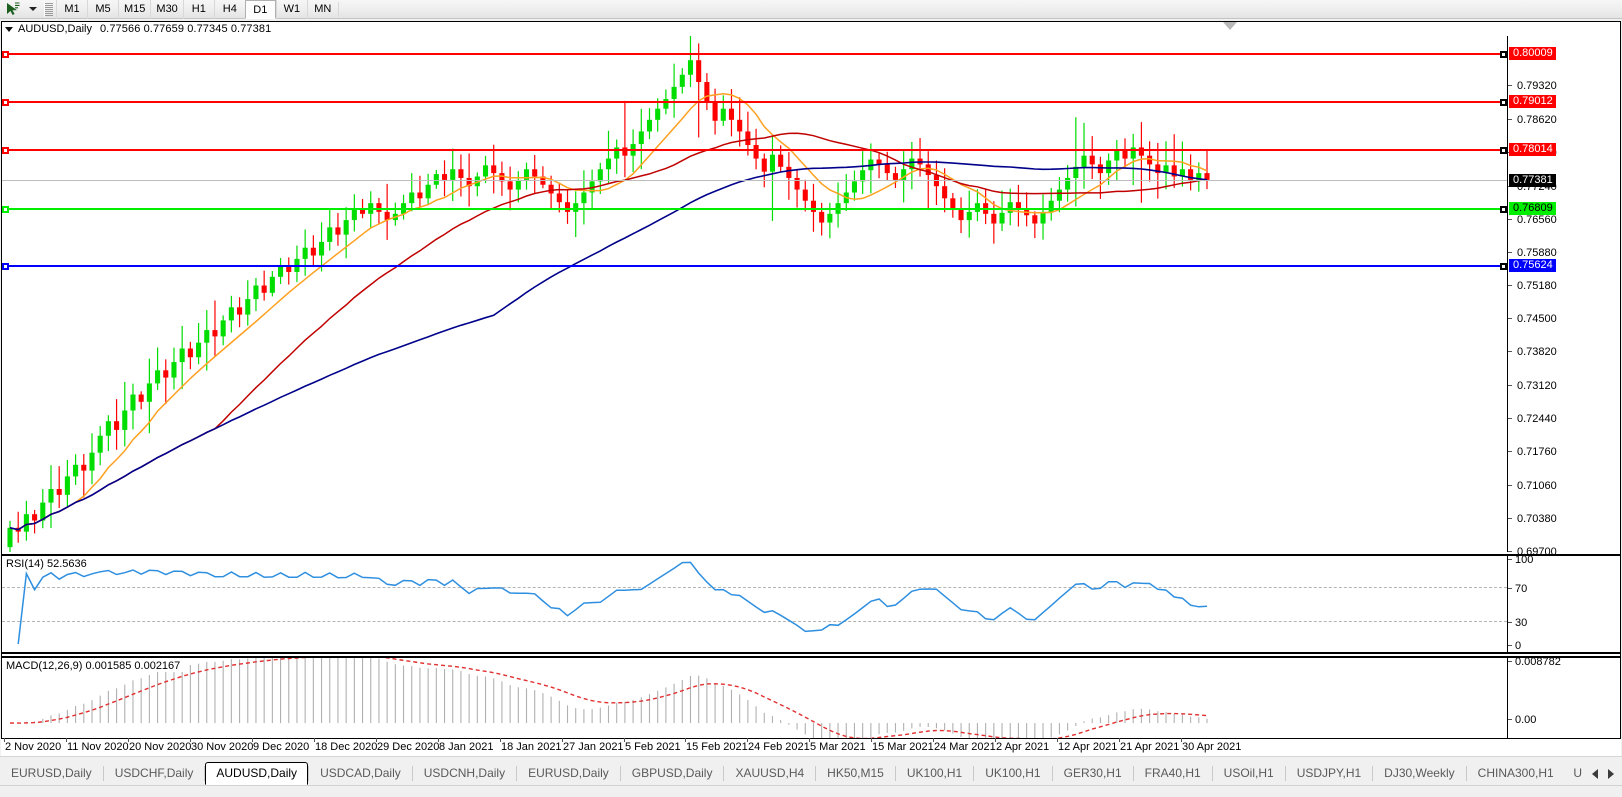 The width and height of the screenshot is (1622, 797). Describe the element at coordinates (652, 745) in the screenshot. I see `date-tick-label: 5 Feb 2021` at that location.